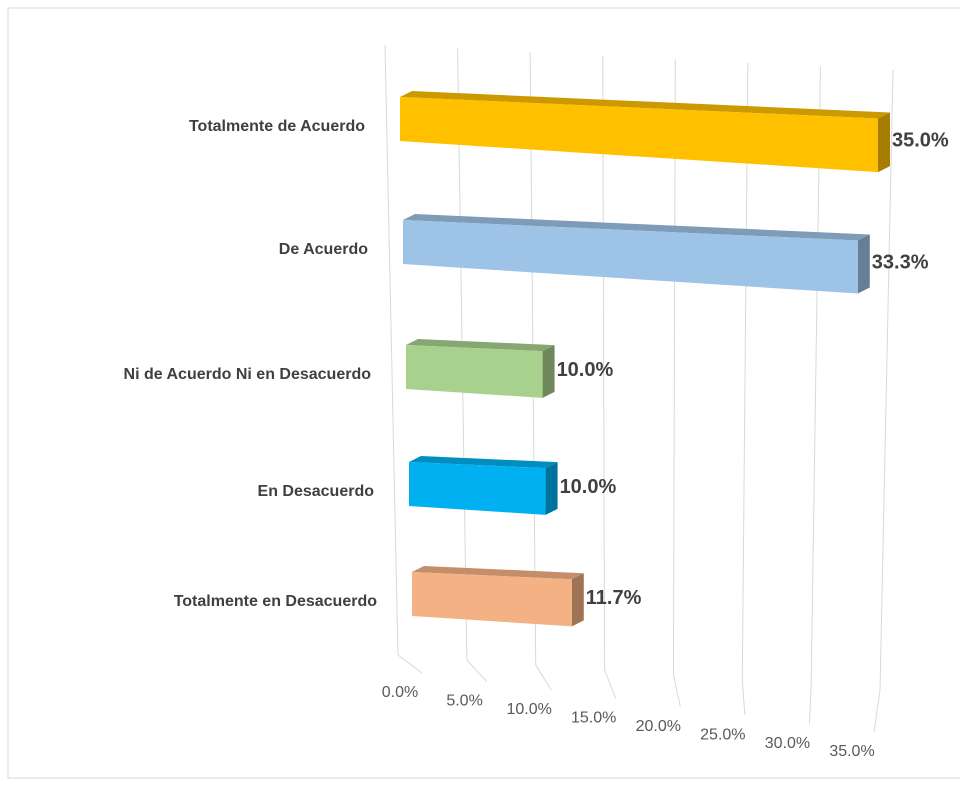  Describe the element at coordinates (787, 743) in the screenshot. I see `x-tick-label: 30.0%` at that location.